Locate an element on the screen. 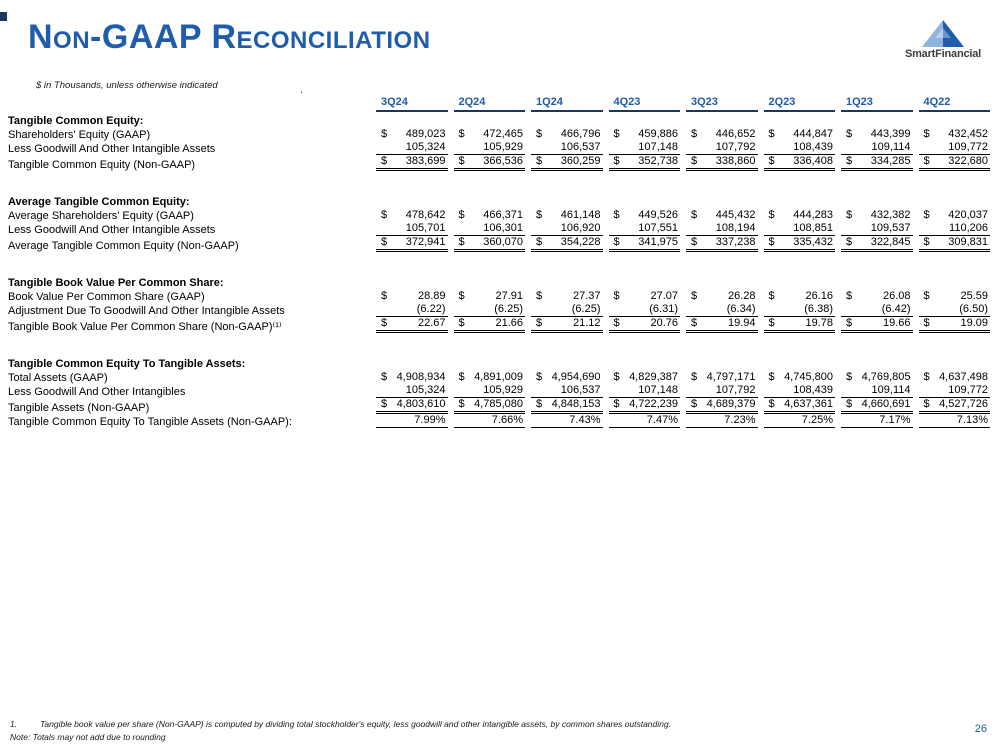 This screenshot has width=999, height=750. value-cell: 7.47% is located at coordinates (645, 421).